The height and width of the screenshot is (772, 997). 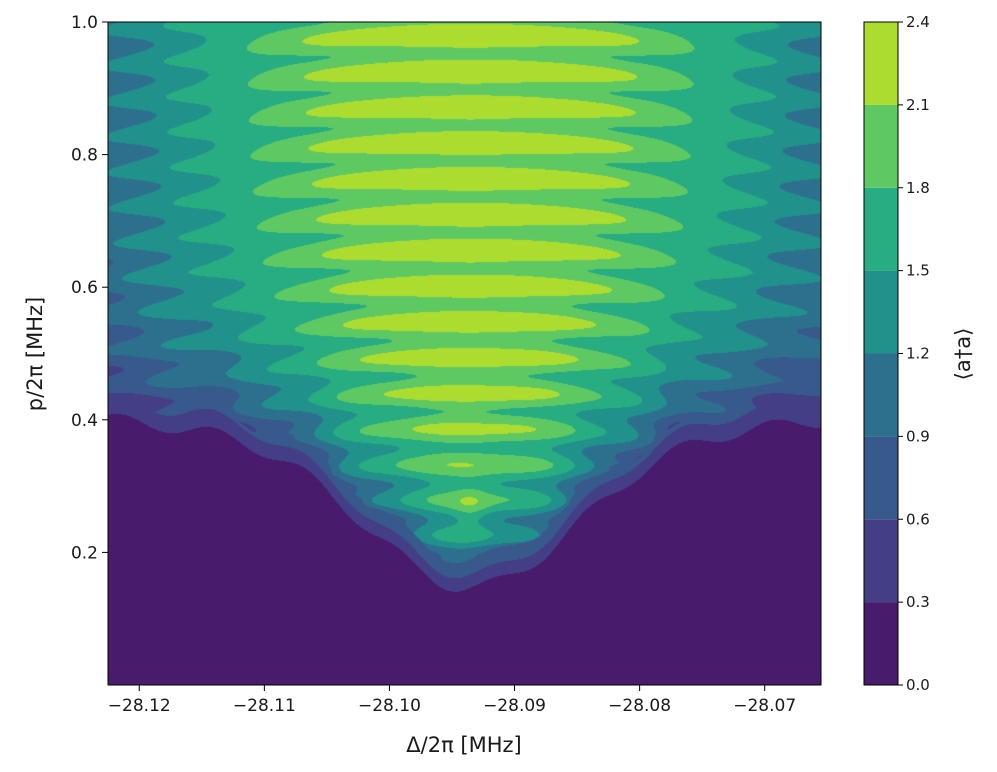 I want to click on x-tick-label: −28.10, so click(x=389, y=706).